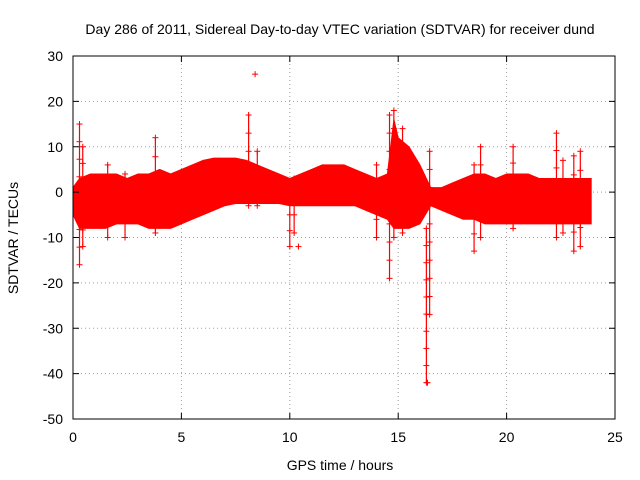 This screenshot has height=480, width=640. Describe the element at coordinates (73, 437) in the screenshot. I see `x-tick-label: 0` at that location.